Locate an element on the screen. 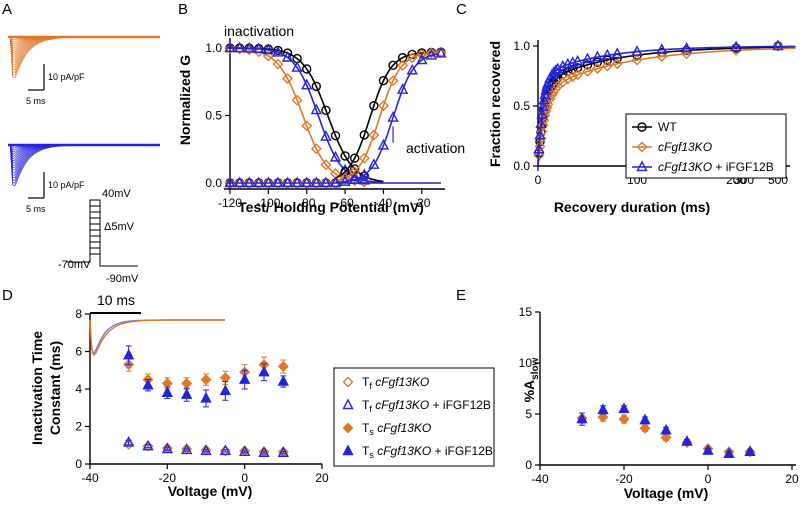  panel-c-ylabel: Fraction recovered is located at coordinates (495, 104).